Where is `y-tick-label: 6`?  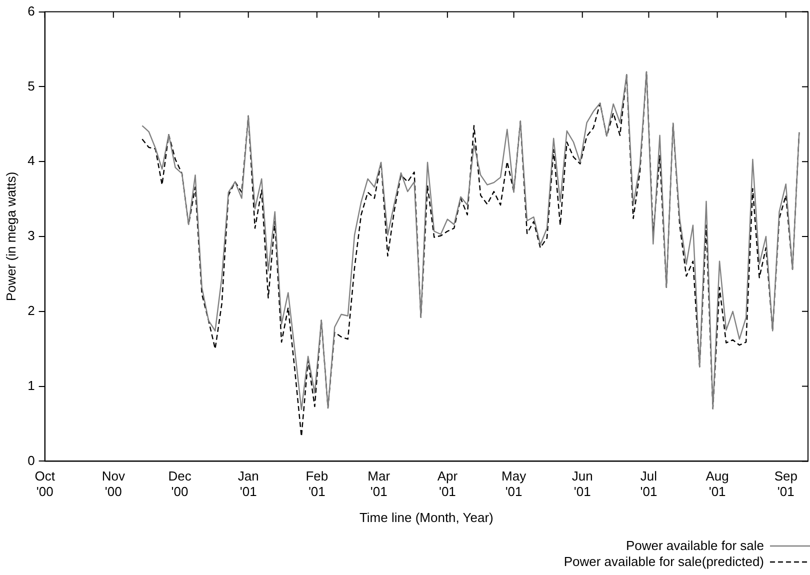 y-tick-label: 6 is located at coordinates (31, 10).